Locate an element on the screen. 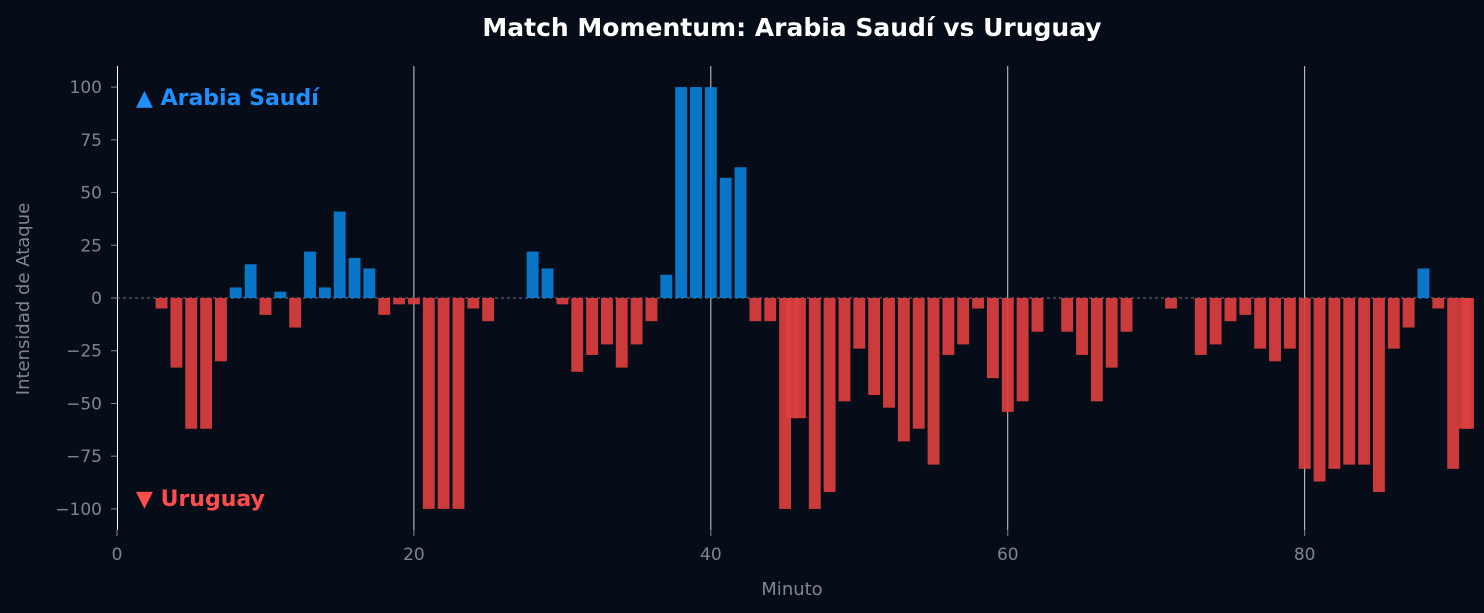 This screenshot has width=1484, height=613. y-tick-labels: 100 75 50 25 0 −25 −50 −75 −100 is located at coordinates (86, 299).